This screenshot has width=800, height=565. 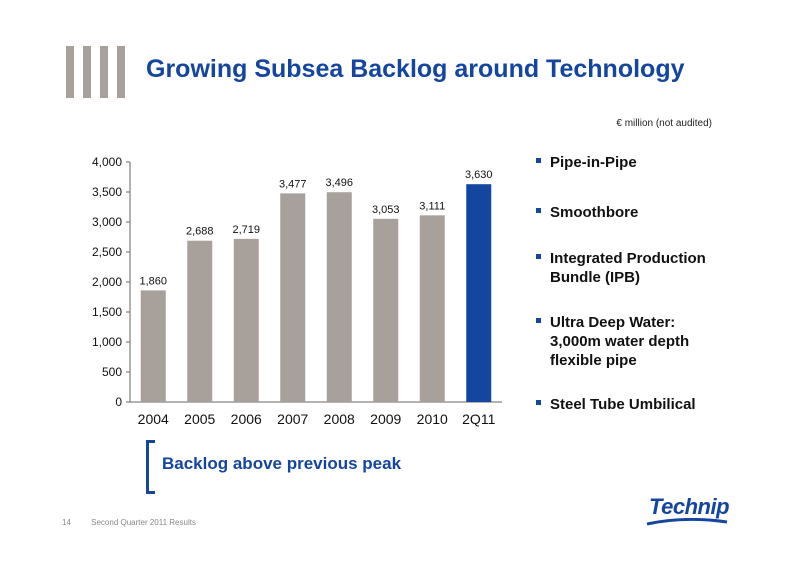 What do you see at coordinates (107, 282) in the screenshot?
I see `y-tick-label: 2,000` at bounding box center [107, 282].